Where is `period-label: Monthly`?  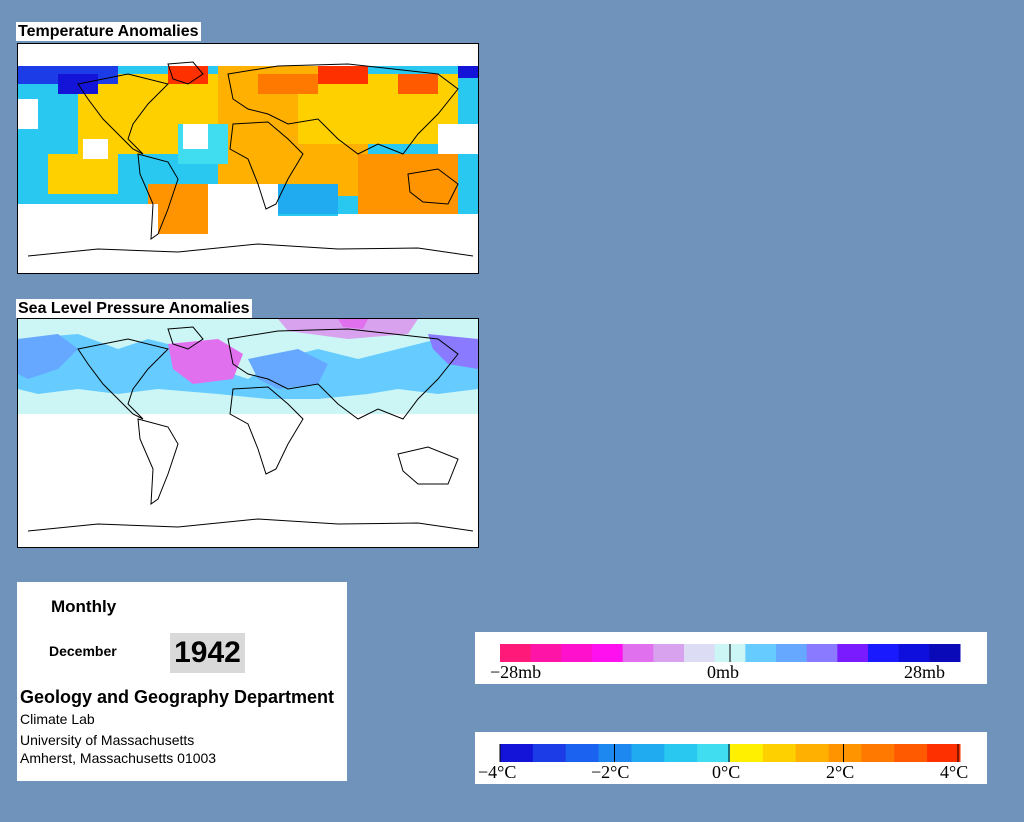
period-label: Monthly is located at coordinates (84, 606).